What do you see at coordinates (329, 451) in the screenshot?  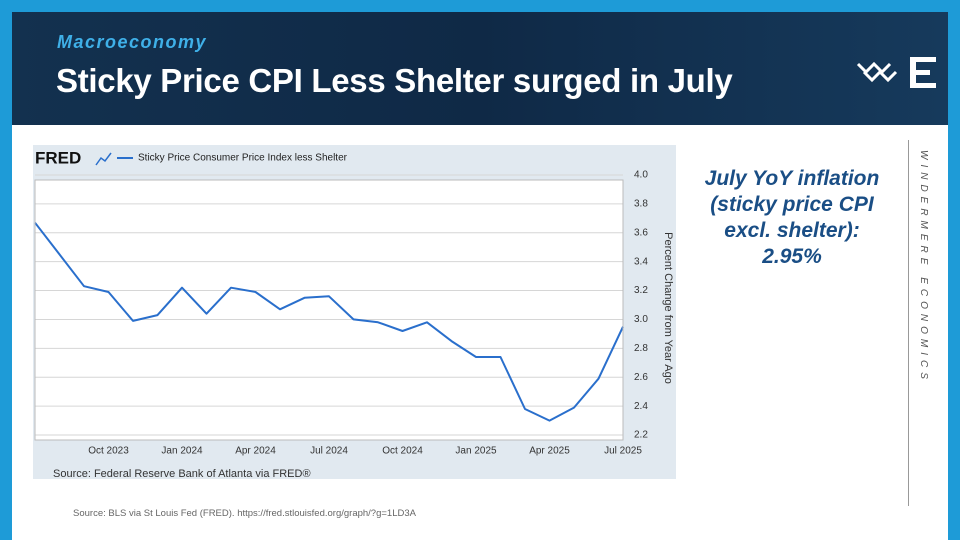 I see `x-tick-label: Jul 2024` at bounding box center [329, 451].